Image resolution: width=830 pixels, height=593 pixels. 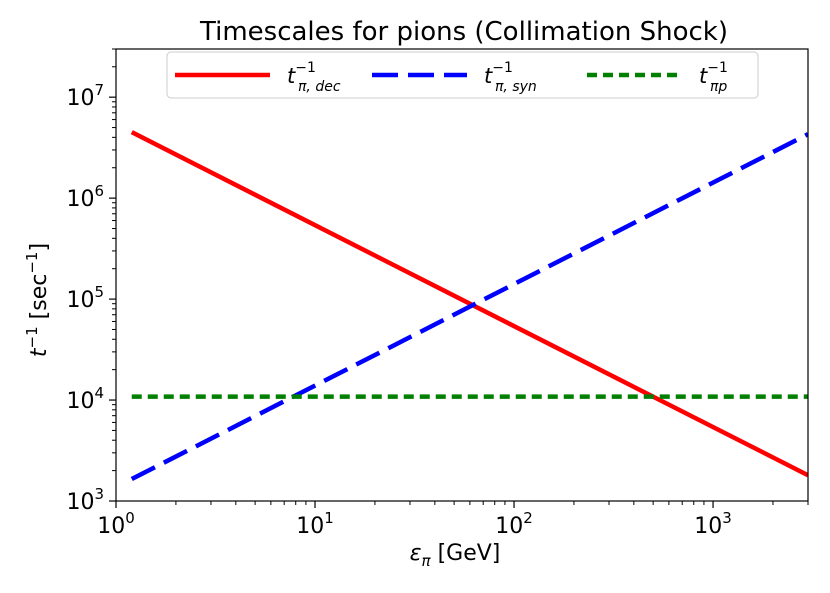 I want to click on y-axis-label-unit: [sec, so click(x=39, y=297).